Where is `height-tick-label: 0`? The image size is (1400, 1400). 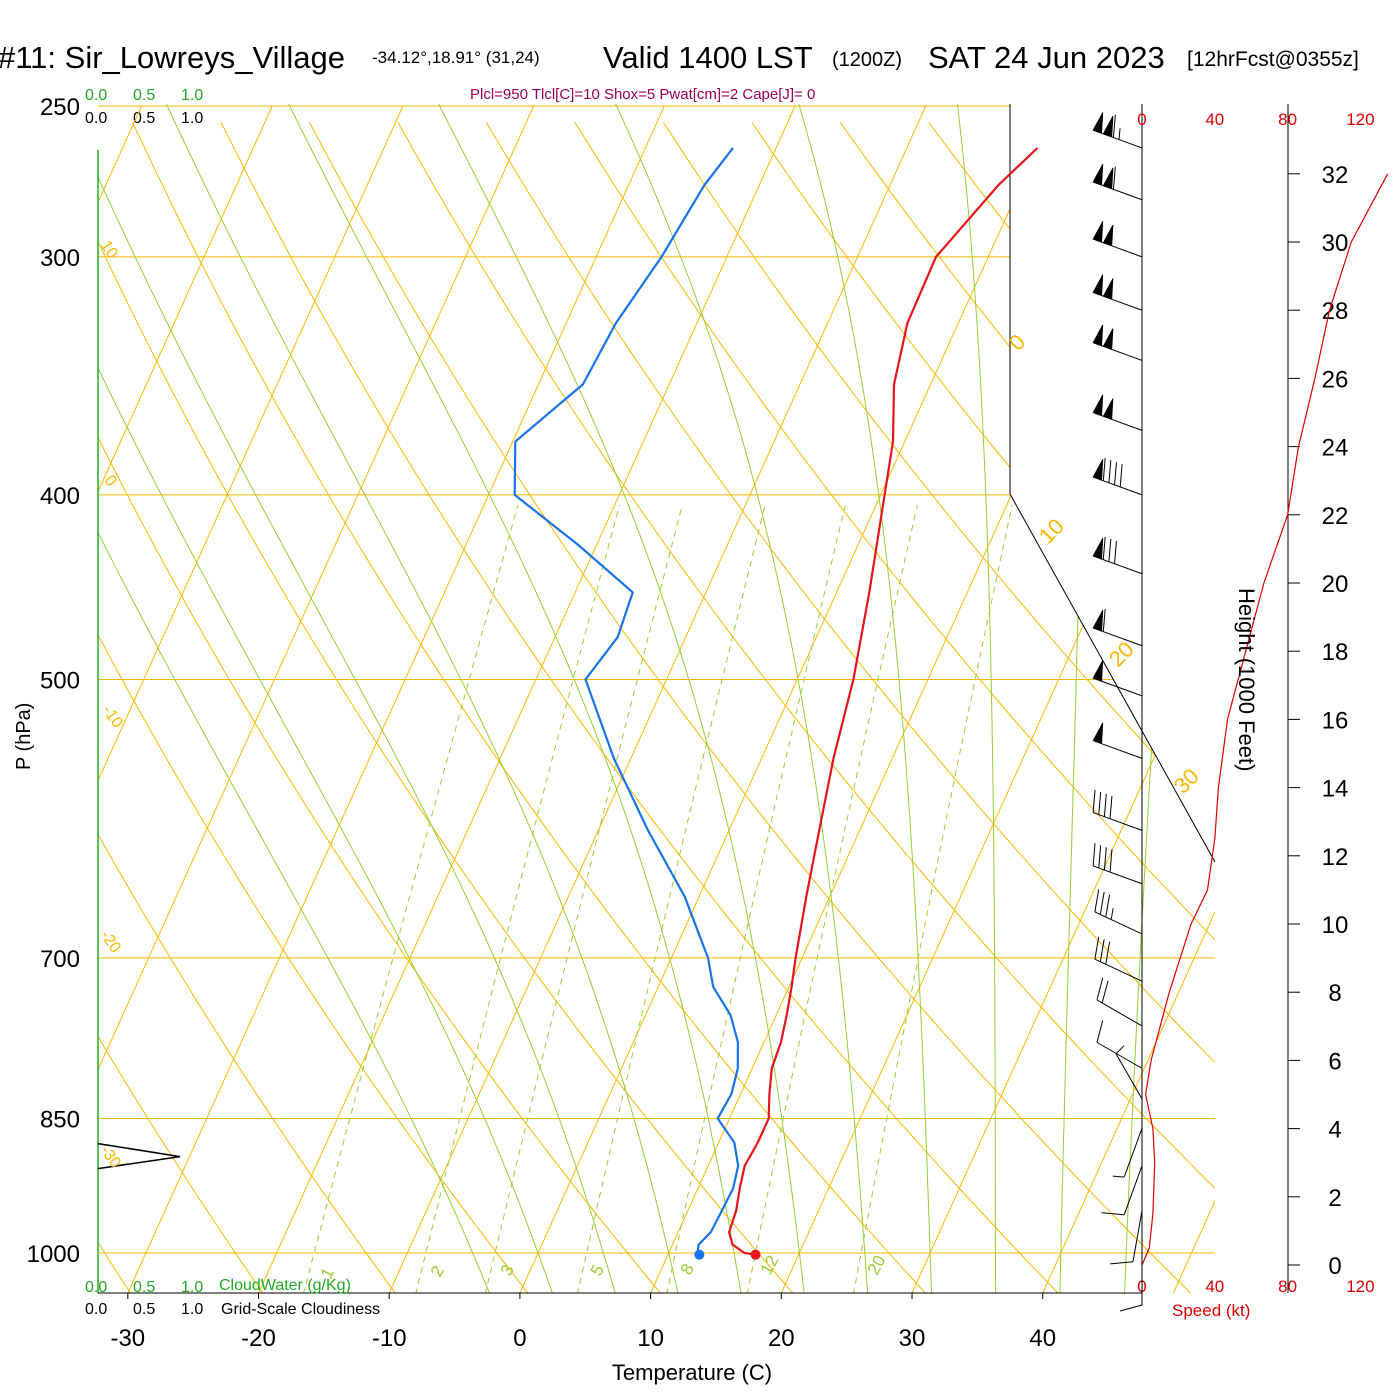 height-tick-label: 0 is located at coordinates (1334, 1266).